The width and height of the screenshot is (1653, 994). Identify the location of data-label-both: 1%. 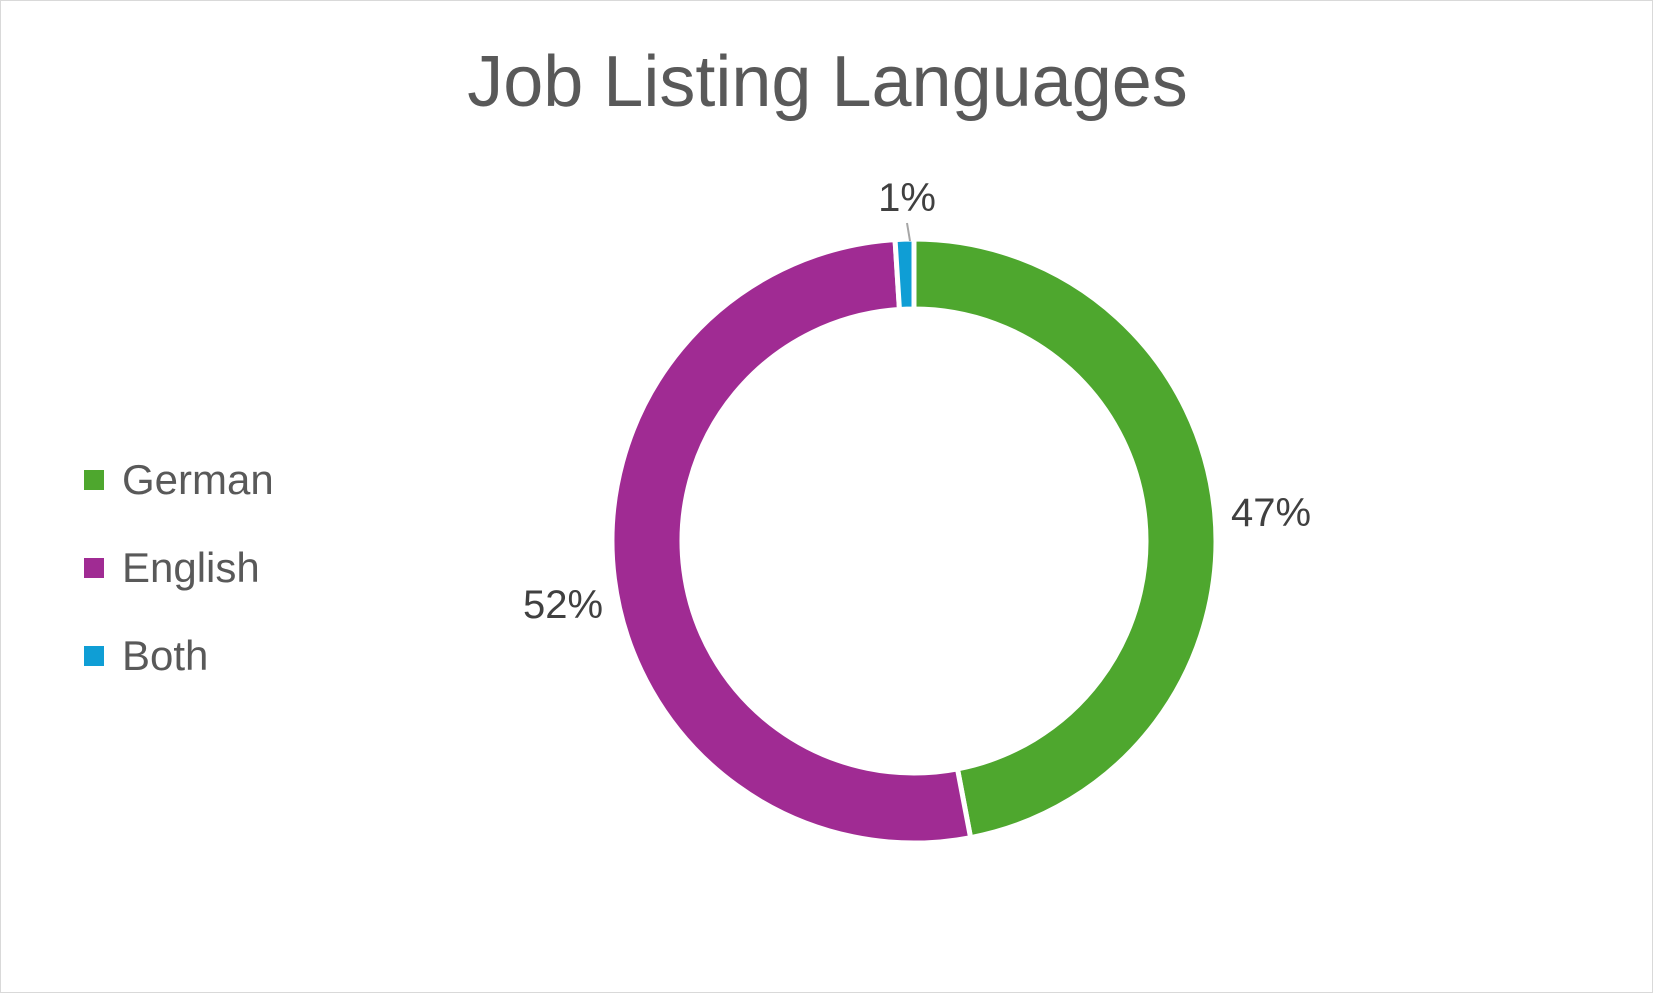
(907, 198).